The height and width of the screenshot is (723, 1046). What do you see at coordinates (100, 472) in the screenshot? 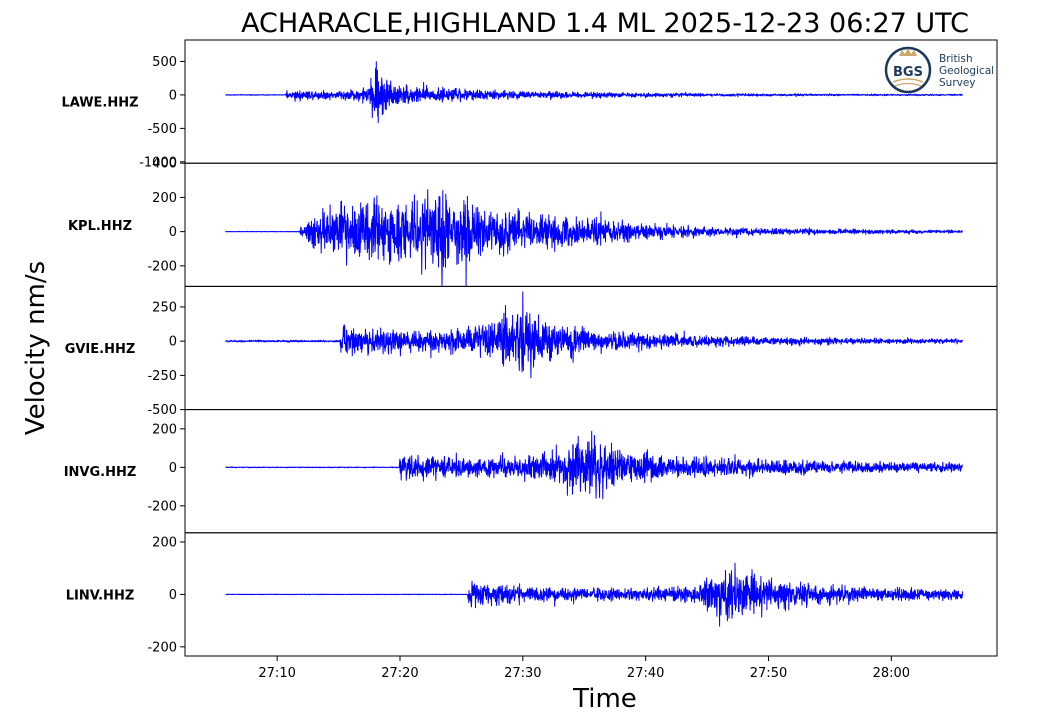
I see `station-label: INVG.HHZ` at bounding box center [100, 472].